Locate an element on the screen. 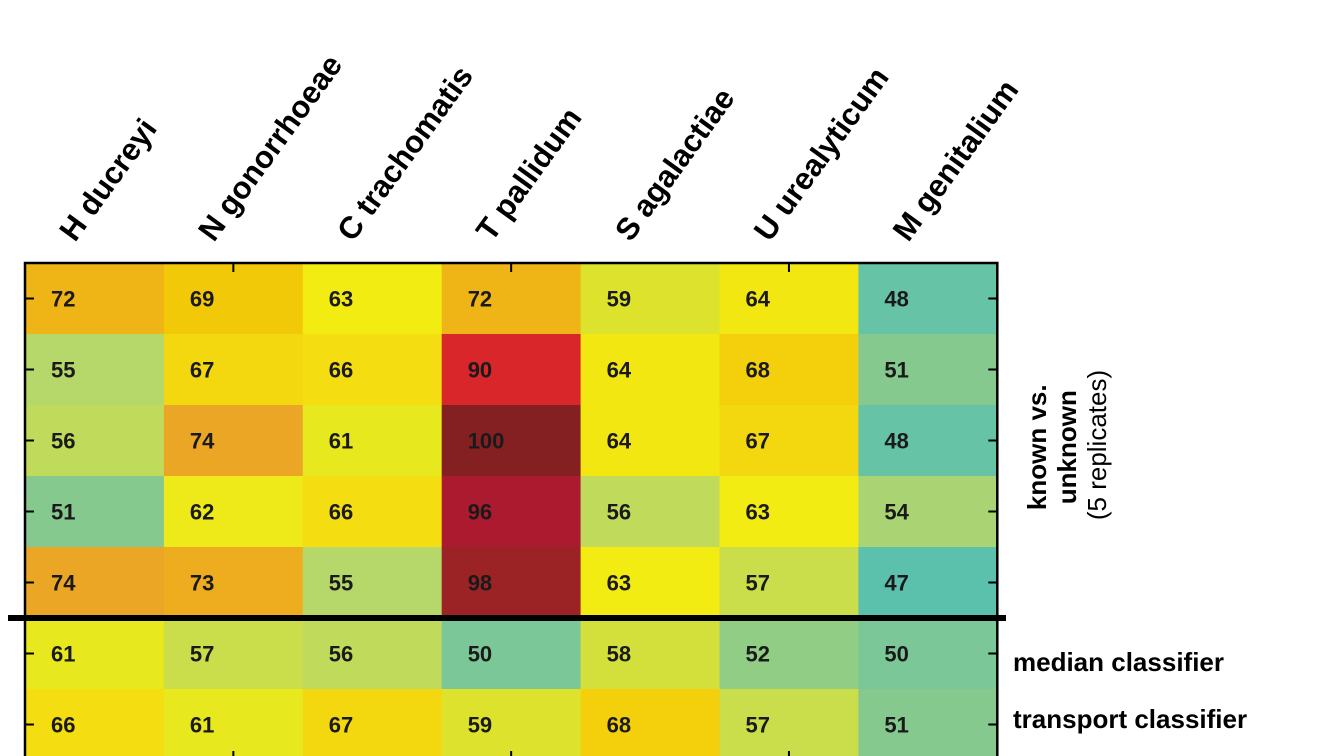  cell-value-label: 52 is located at coordinates (758, 654).